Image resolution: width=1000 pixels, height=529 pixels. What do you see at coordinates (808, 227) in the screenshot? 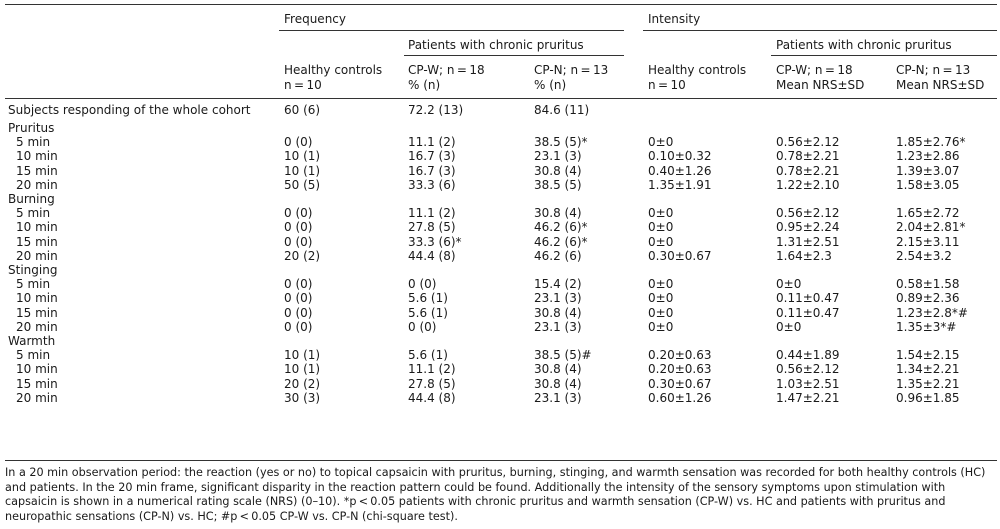
I see `cell-int-cpw: 0.95±2.24` at bounding box center [808, 227].